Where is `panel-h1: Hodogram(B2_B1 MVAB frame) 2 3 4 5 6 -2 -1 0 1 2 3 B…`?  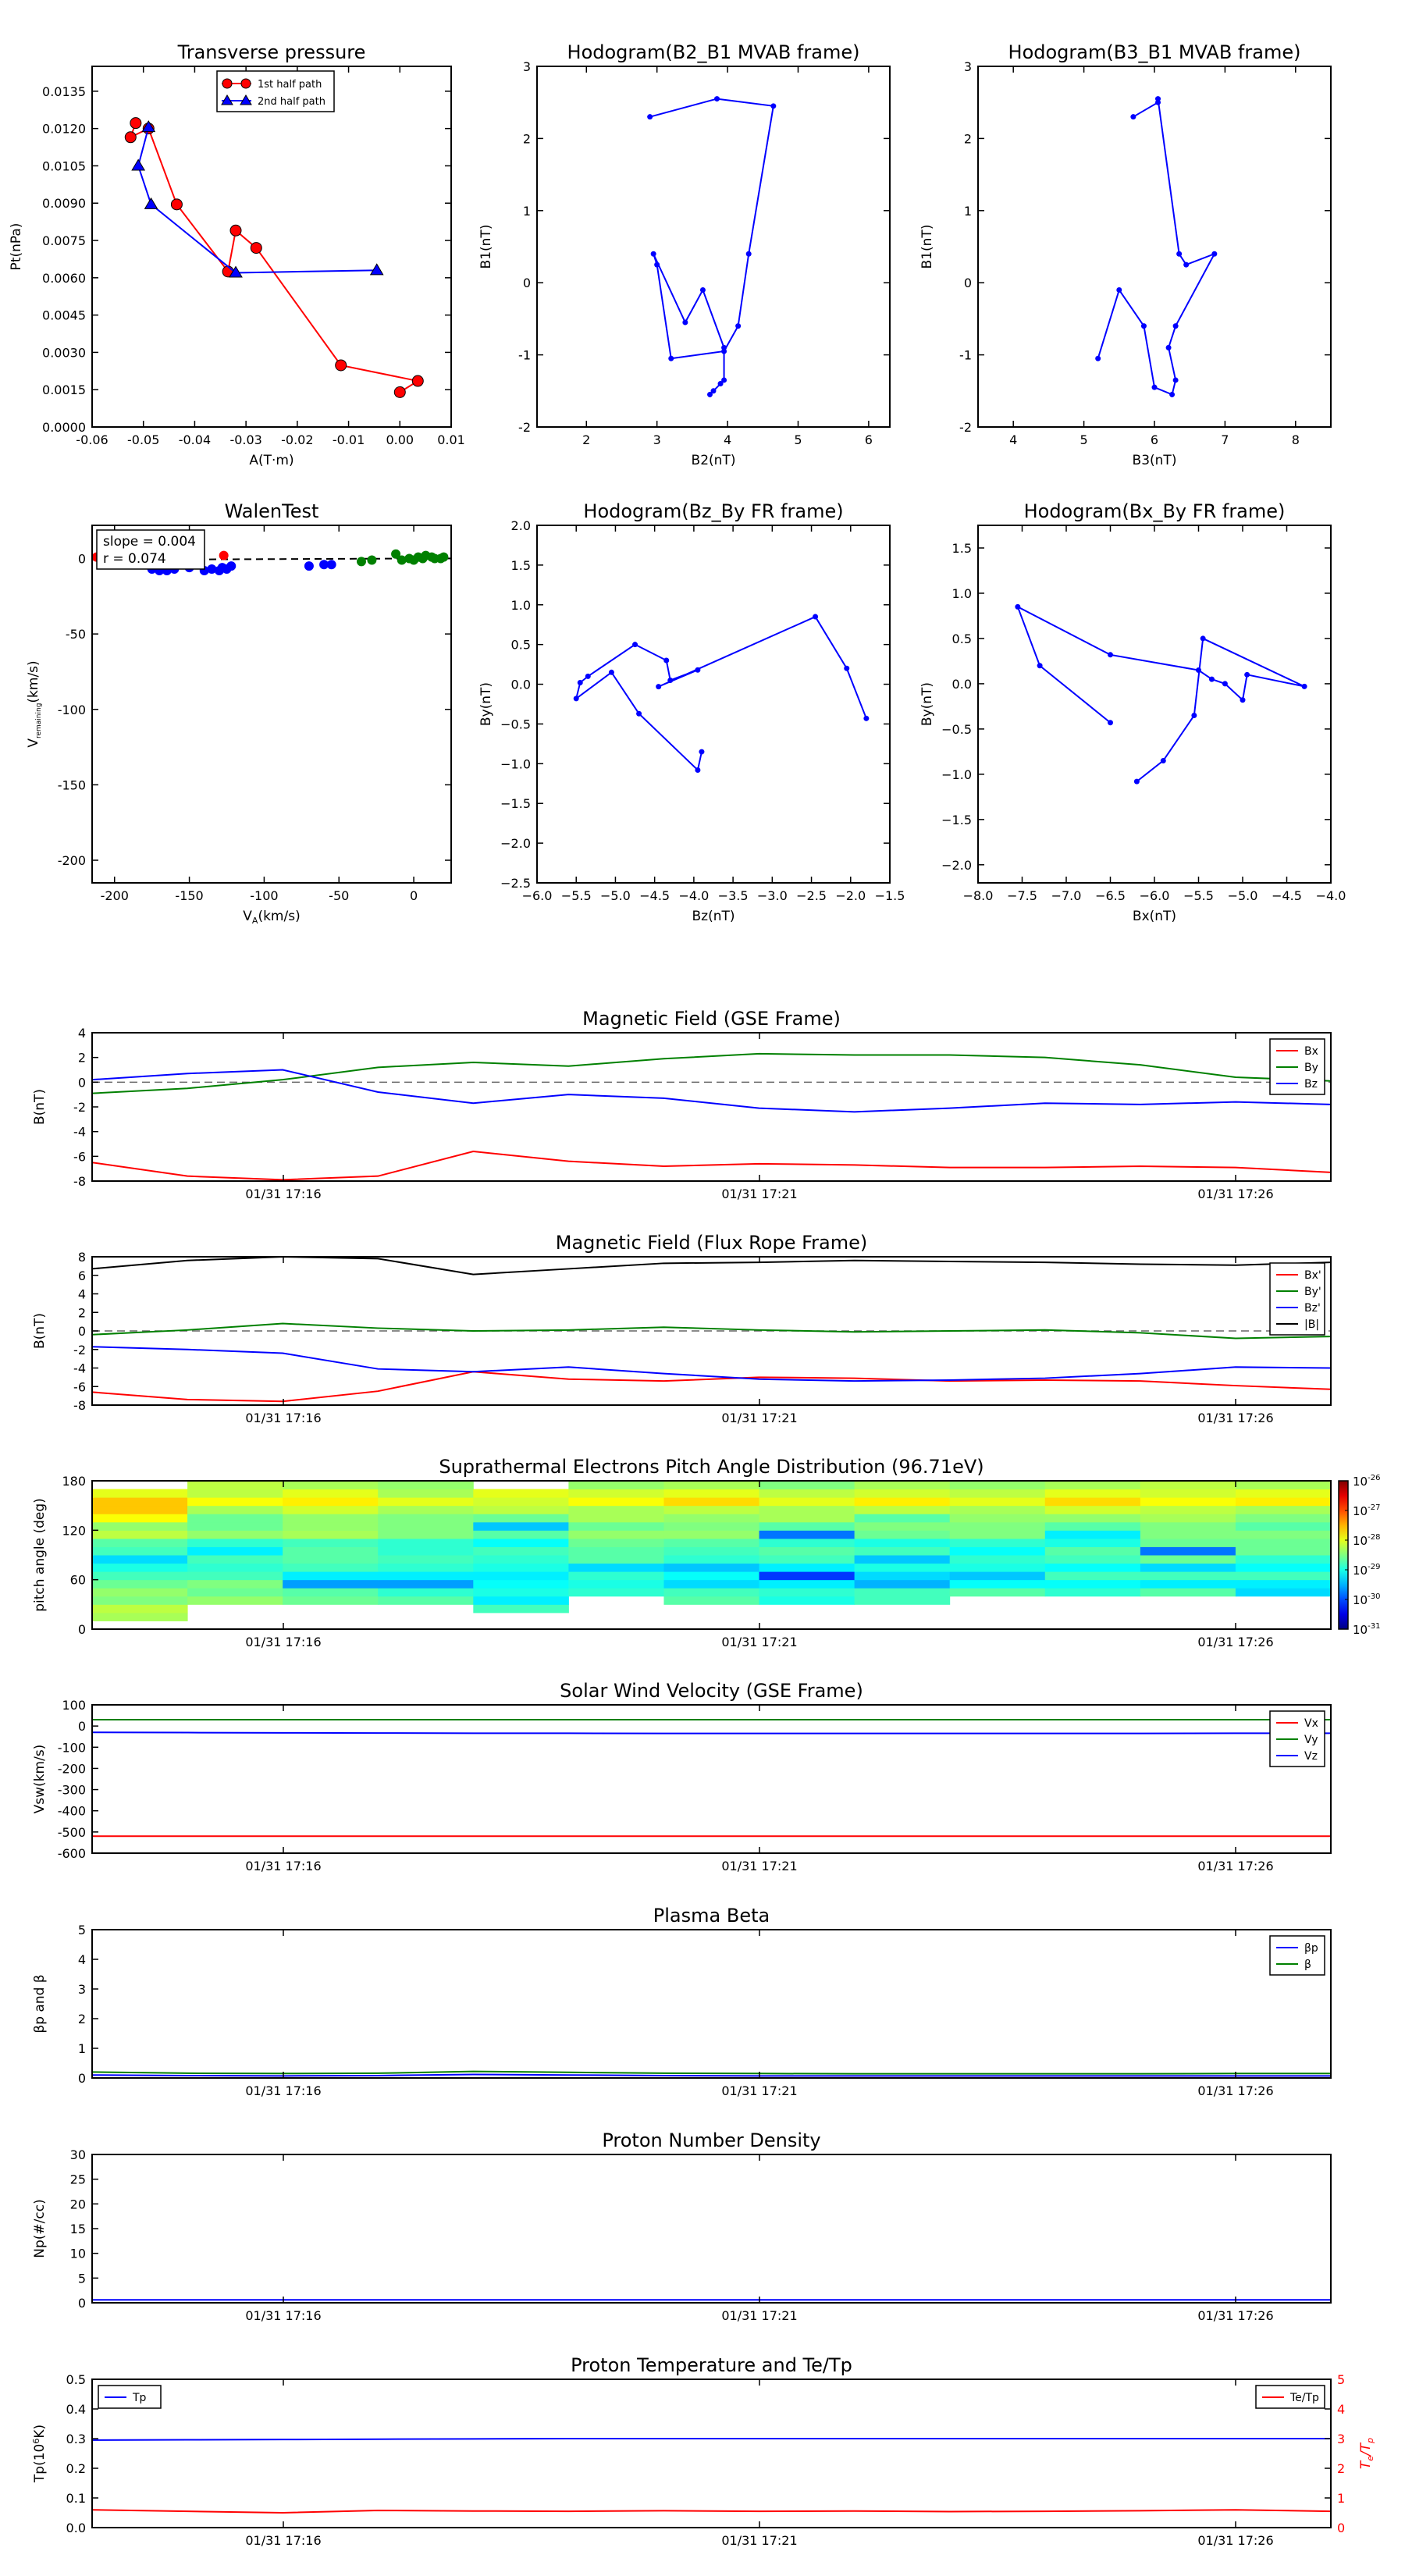 panel-h1: Hodogram(B2_B1 MVAB frame) 2 3 4 5 6 -2 -1 0 1 2 3 B… is located at coordinates (684, 255).